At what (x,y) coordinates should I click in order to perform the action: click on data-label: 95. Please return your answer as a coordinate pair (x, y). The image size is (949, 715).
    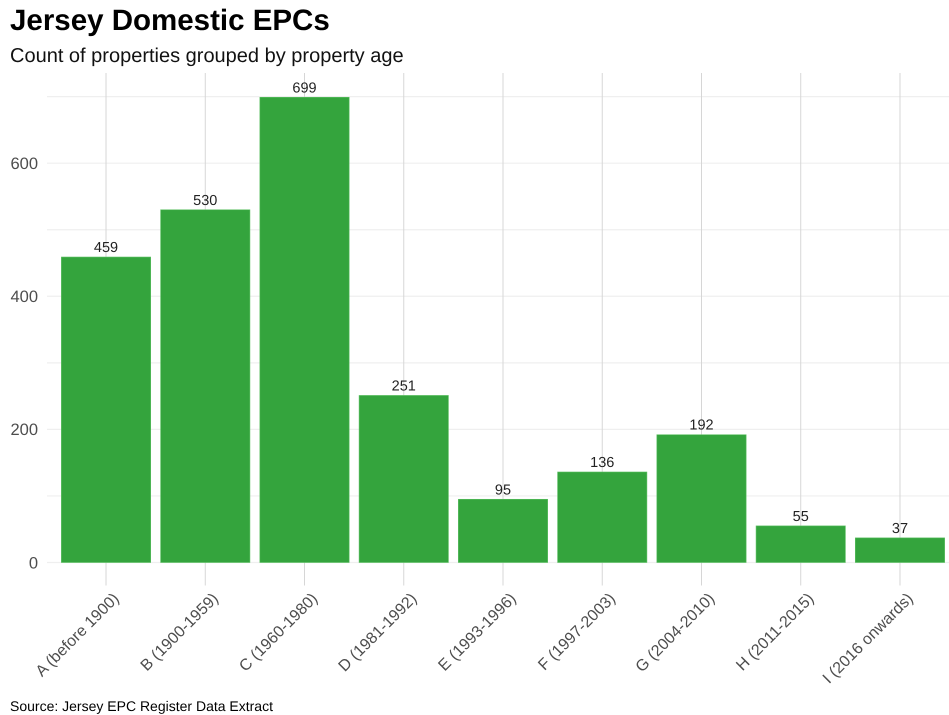
    Looking at the image, I should click on (503, 490).